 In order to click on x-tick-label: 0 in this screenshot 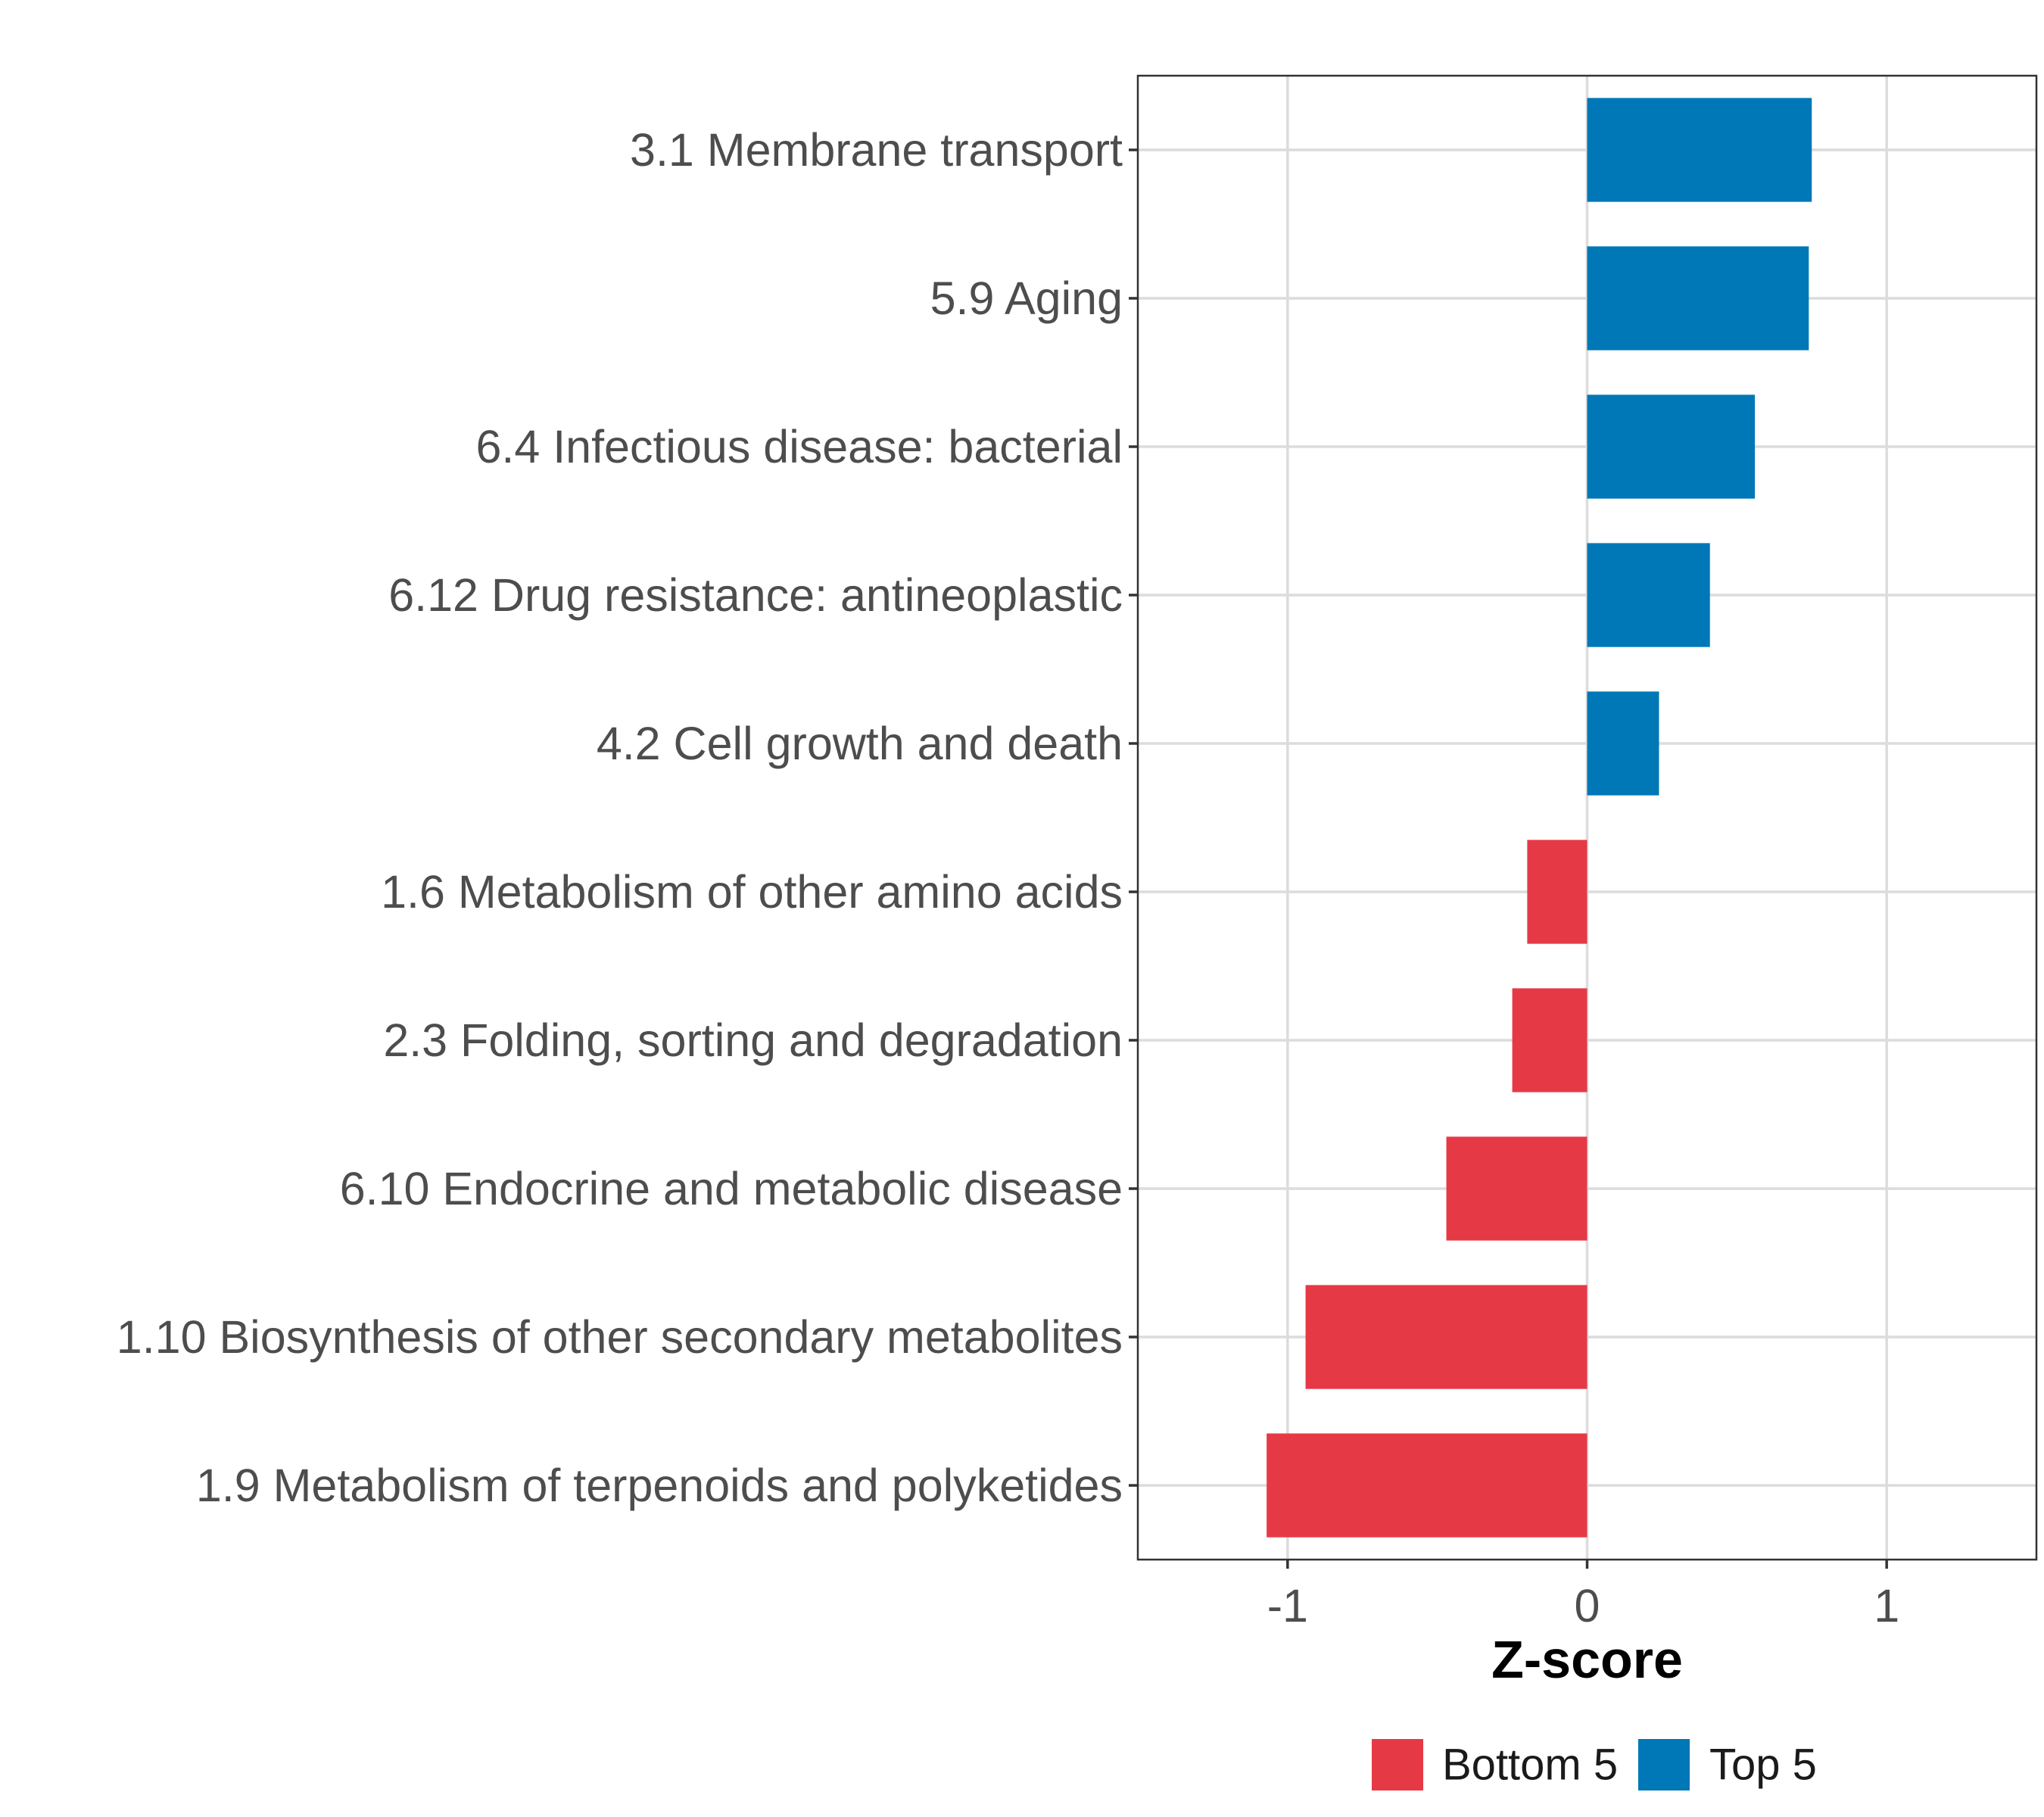, I will do `click(1588, 1606)`.